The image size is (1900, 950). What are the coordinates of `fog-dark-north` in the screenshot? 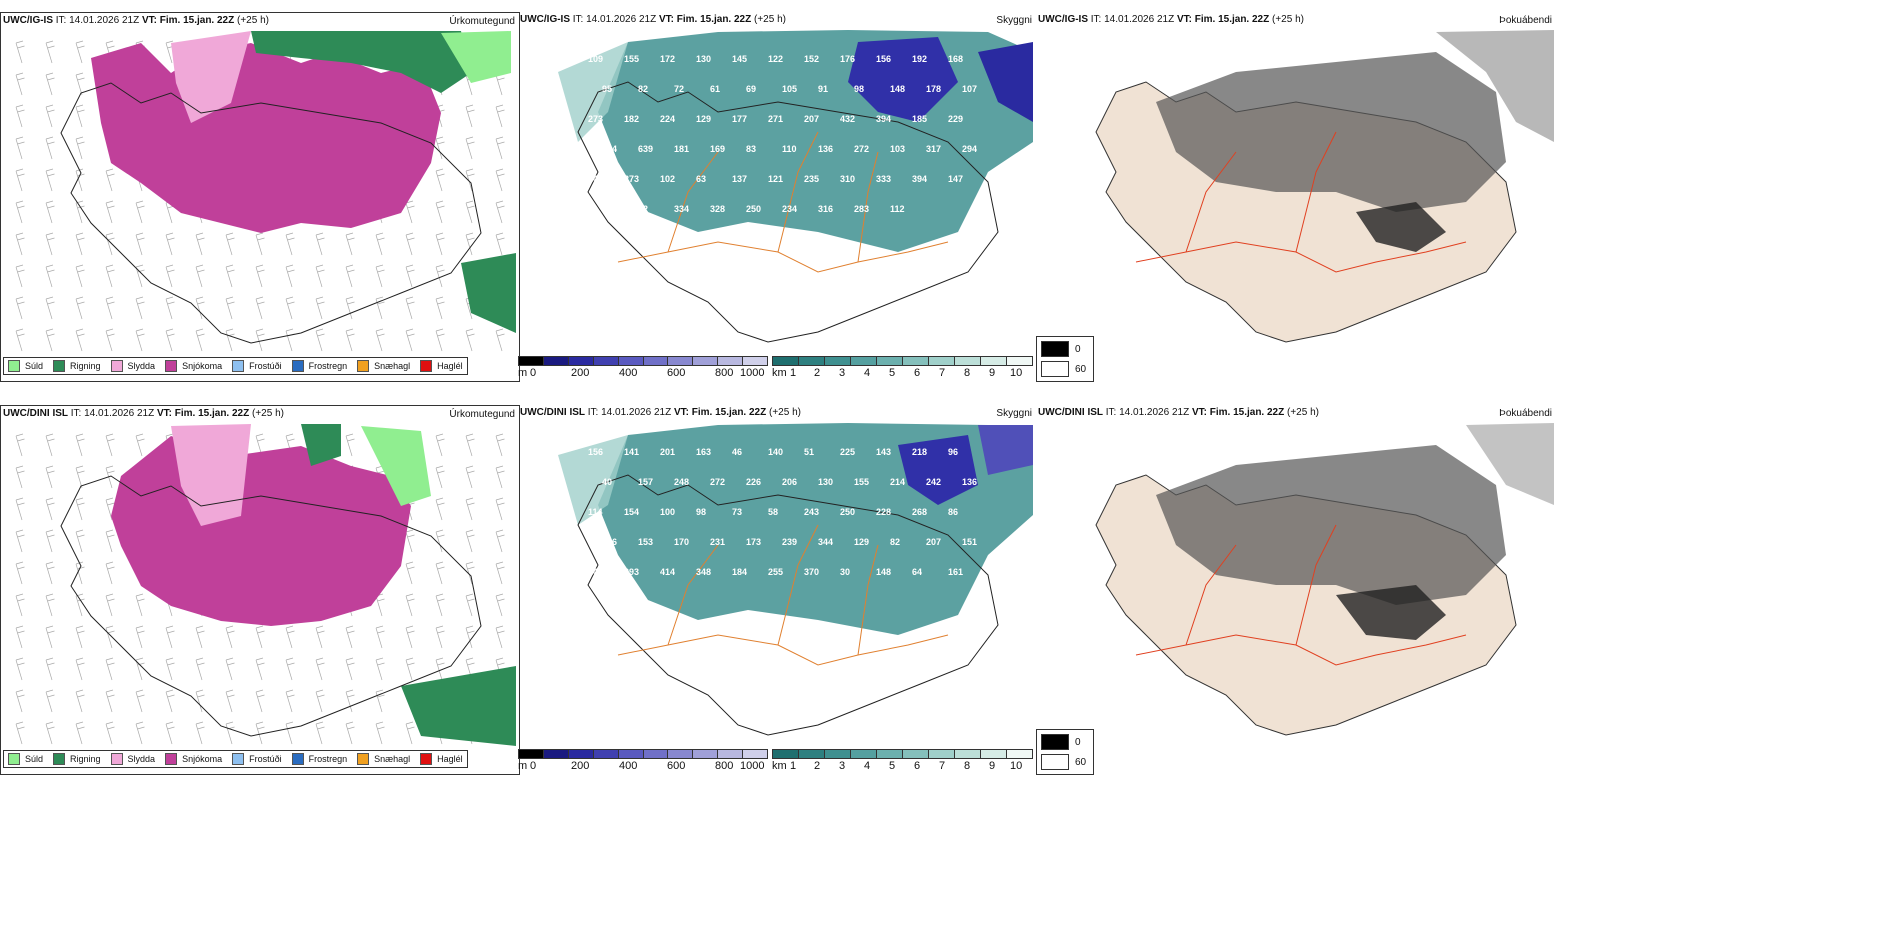 It's located at (1331, 525).